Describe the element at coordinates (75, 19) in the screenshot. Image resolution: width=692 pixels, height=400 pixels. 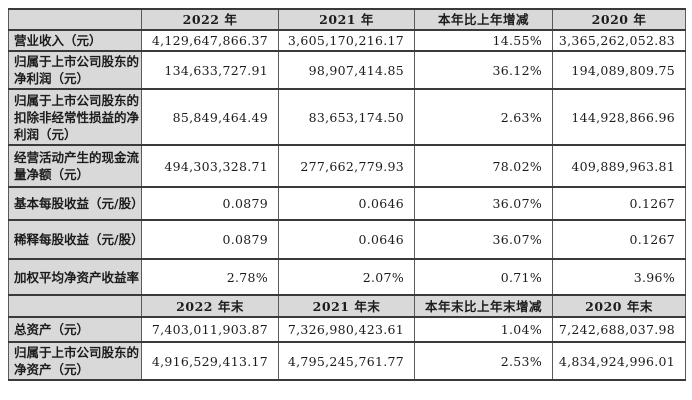
I see `annual-header-blank` at that location.